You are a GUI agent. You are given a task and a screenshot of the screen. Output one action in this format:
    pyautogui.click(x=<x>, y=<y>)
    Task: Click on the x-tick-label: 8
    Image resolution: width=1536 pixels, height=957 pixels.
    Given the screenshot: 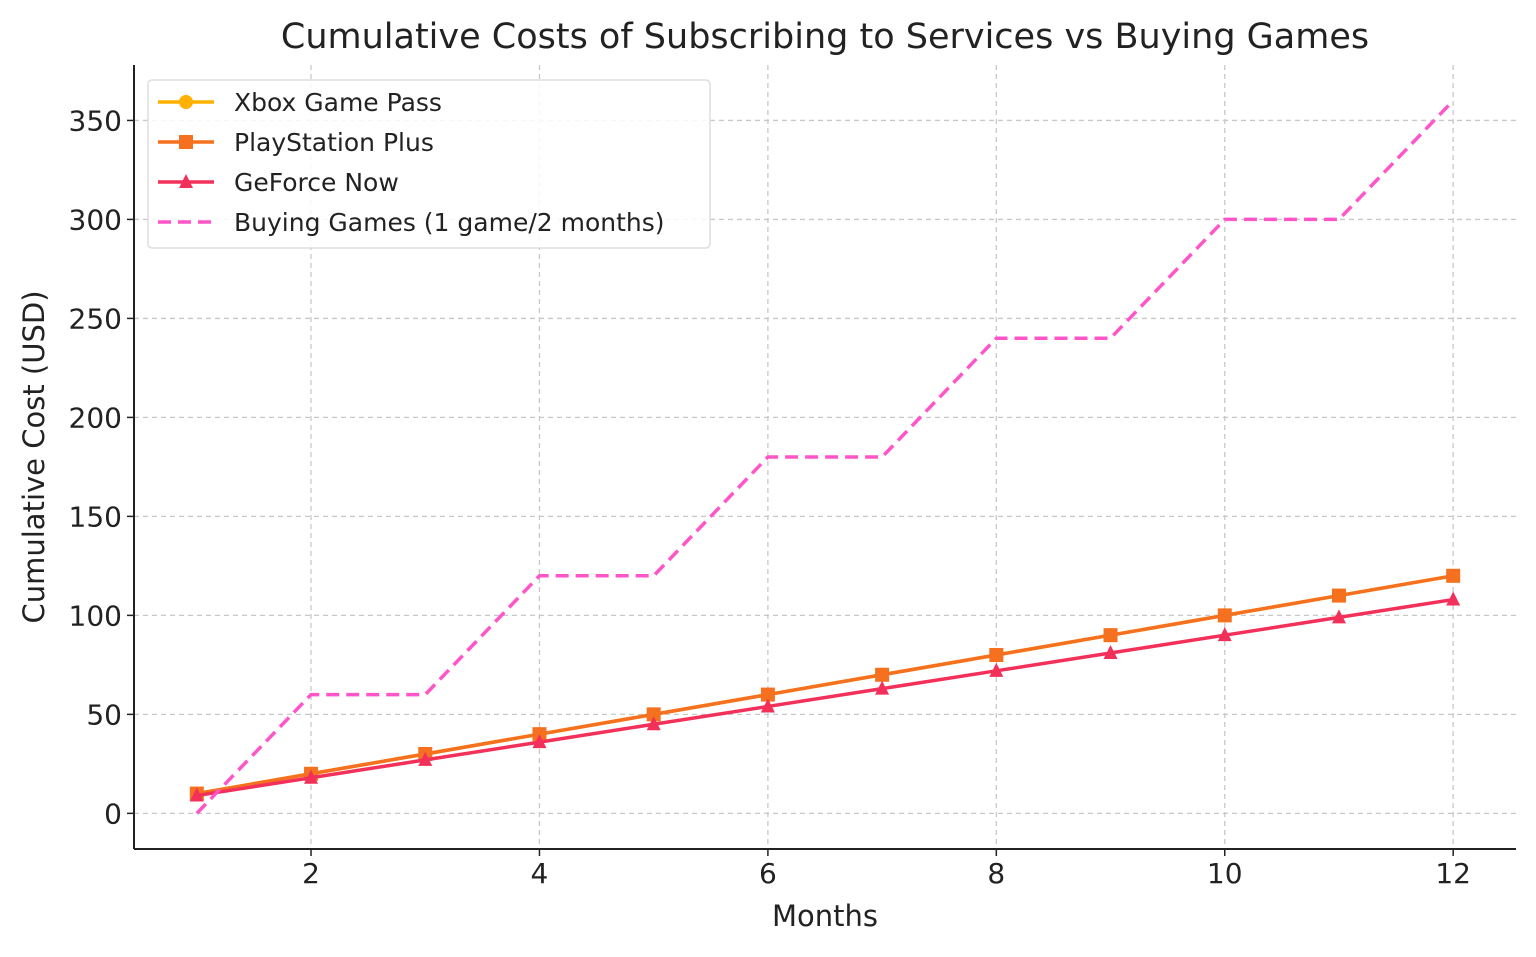 What is the action you would take?
    pyautogui.click(x=996, y=873)
    